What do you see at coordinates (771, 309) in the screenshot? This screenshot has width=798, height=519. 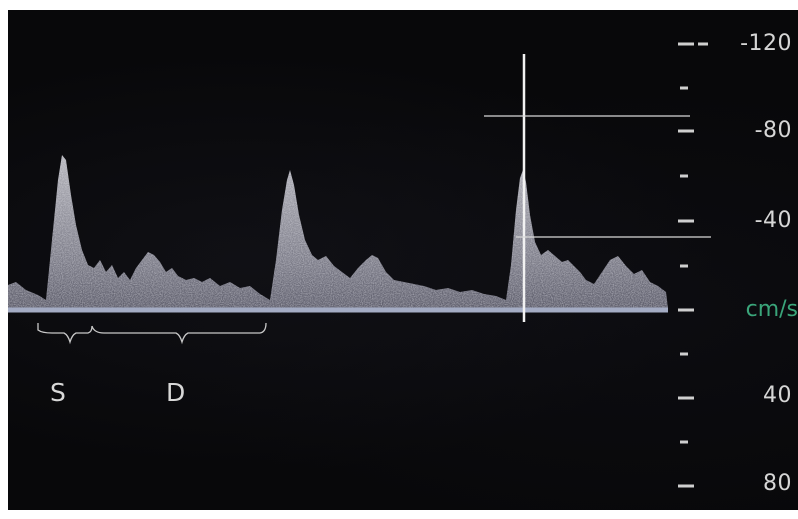 I see `velocity-unit-label: cm/s` at bounding box center [771, 309].